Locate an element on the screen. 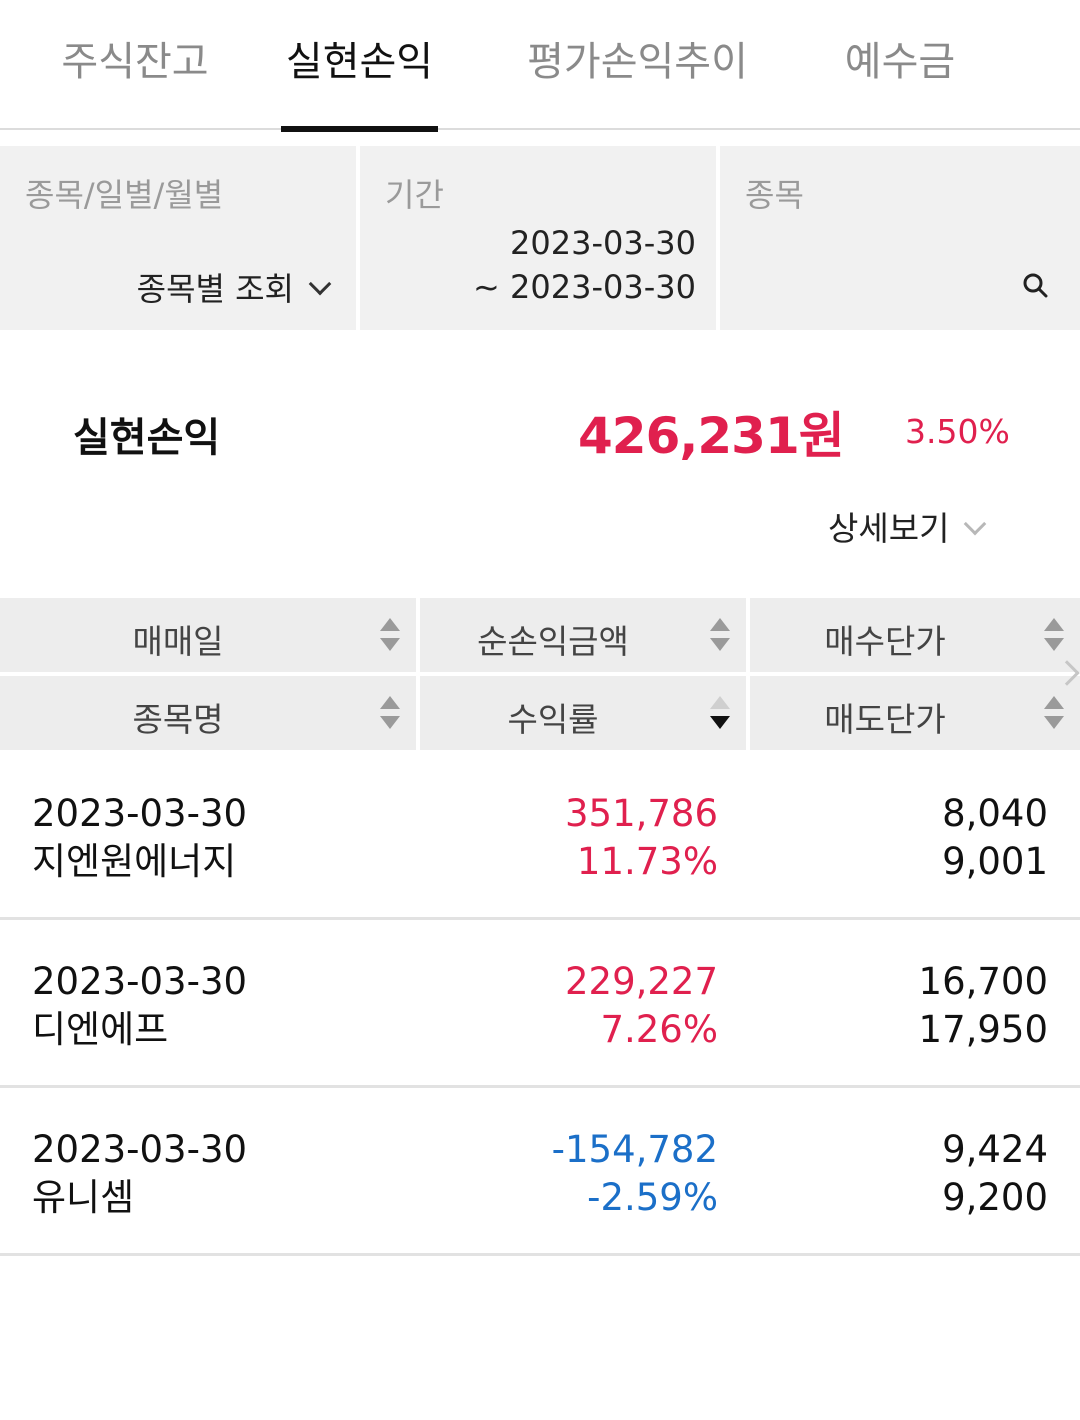 The width and height of the screenshot is (1080, 1420). price-cell: 16,700 17,950 is located at coordinates (983, 1006).